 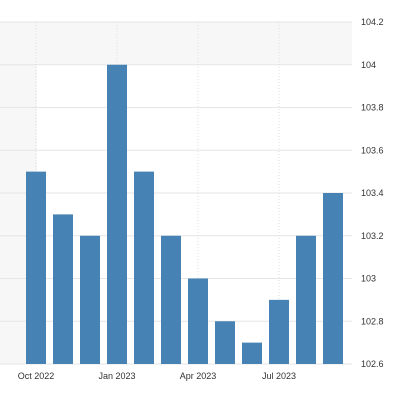 What do you see at coordinates (372, 321) in the screenshot?
I see `y-tick-label: 102.8` at bounding box center [372, 321].